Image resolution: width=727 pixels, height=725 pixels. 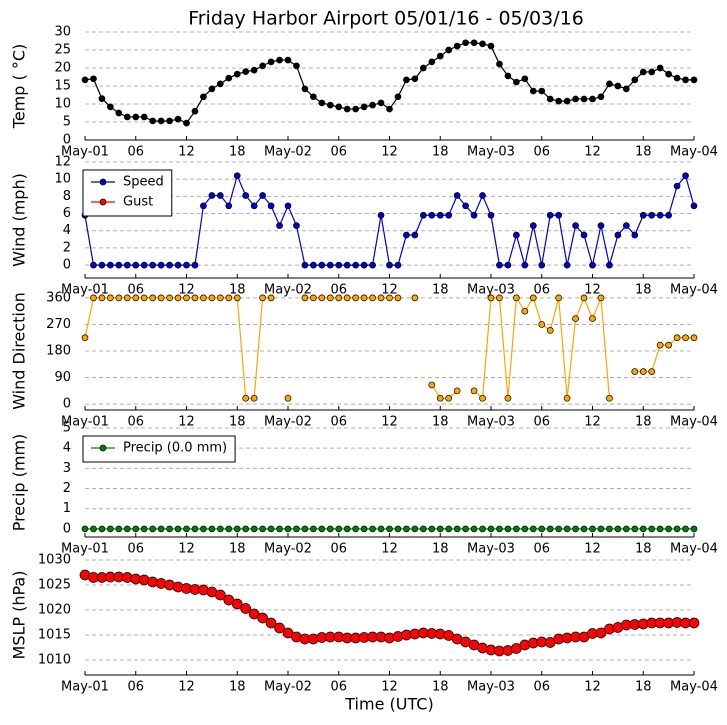 What do you see at coordinates (67, 488) in the screenshot?
I see `y-tick-label: 2` at bounding box center [67, 488].